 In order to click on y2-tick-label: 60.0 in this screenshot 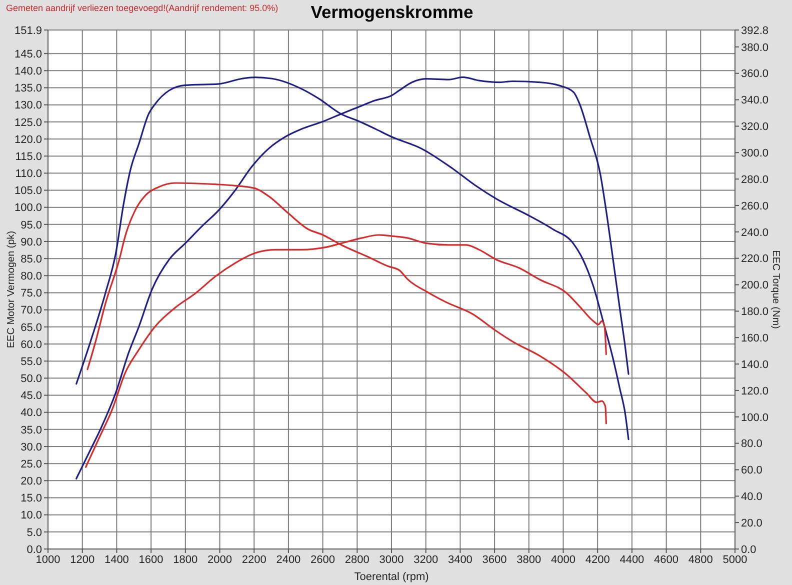, I will do `click(751, 470)`.